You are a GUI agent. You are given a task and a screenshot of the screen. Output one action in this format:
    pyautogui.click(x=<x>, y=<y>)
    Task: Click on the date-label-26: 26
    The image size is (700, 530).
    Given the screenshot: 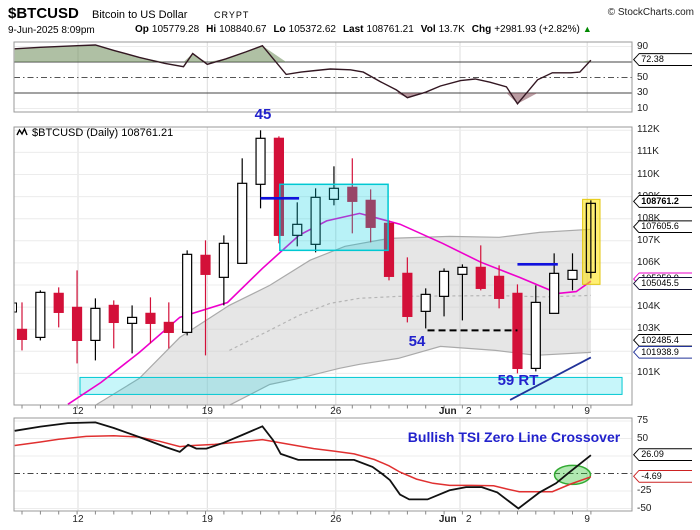 What is the action you would take?
    pyautogui.click(x=336, y=411)
    